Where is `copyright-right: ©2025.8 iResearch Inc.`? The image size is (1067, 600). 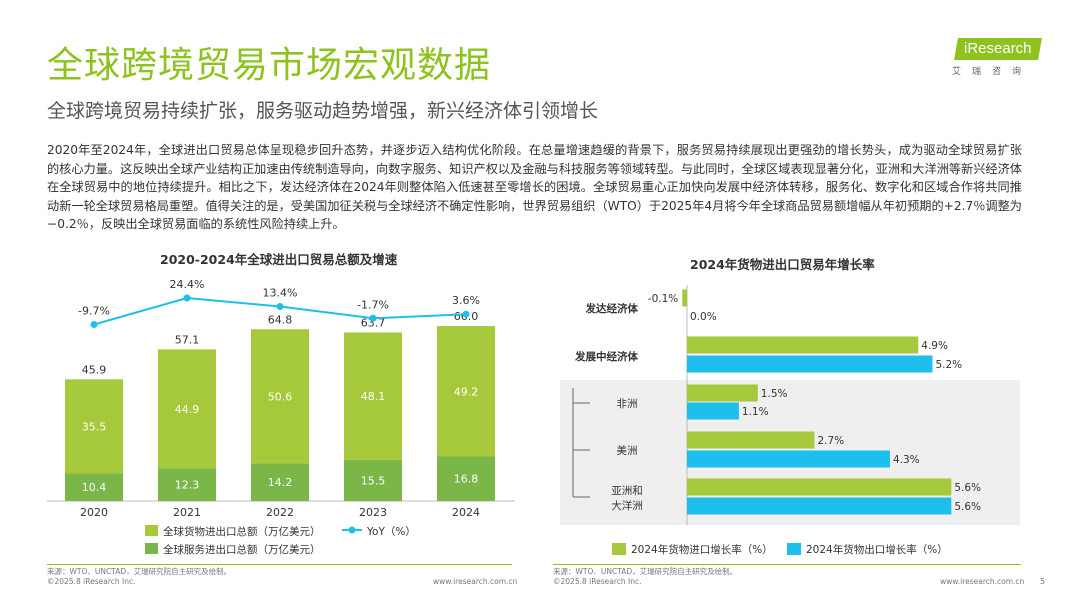
copyright-right: ©2025.8 iResearch Inc. is located at coordinates (597, 581).